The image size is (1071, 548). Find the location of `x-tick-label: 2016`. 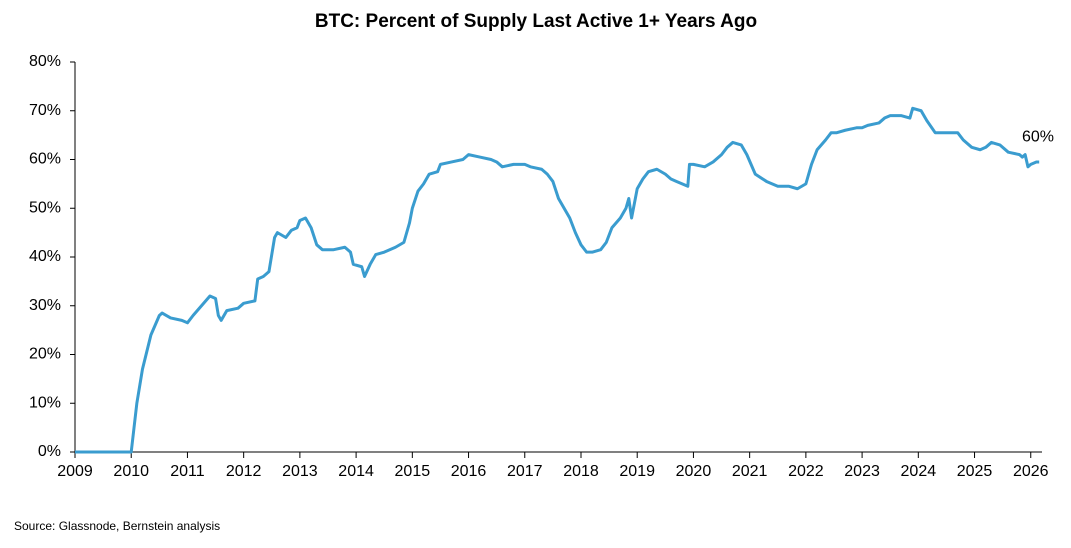

x-tick-label: 2016 is located at coordinates (469, 471).